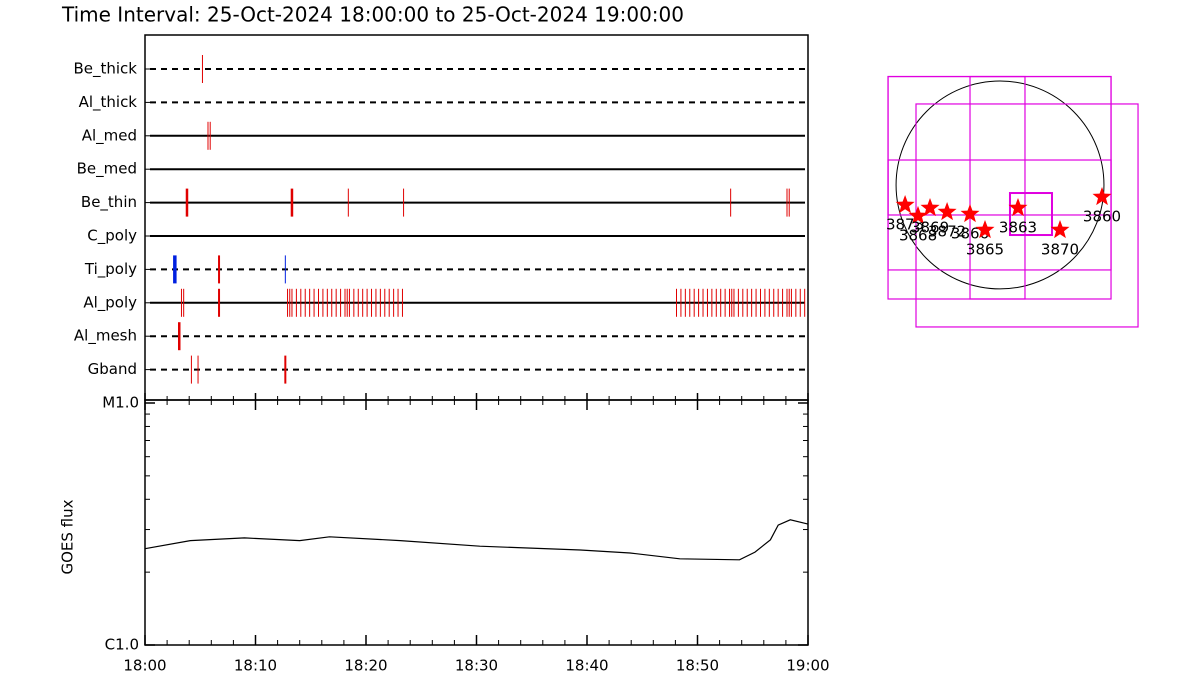 This screenshot has width=1200, height=700. I want to click on row-label: Al_mesh, so click(105, 336).